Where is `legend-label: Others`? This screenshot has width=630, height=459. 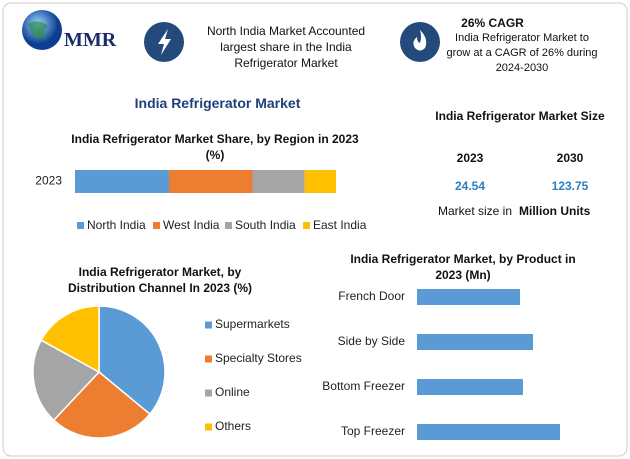
legend-label: Others is located at coordinates (233, 426).